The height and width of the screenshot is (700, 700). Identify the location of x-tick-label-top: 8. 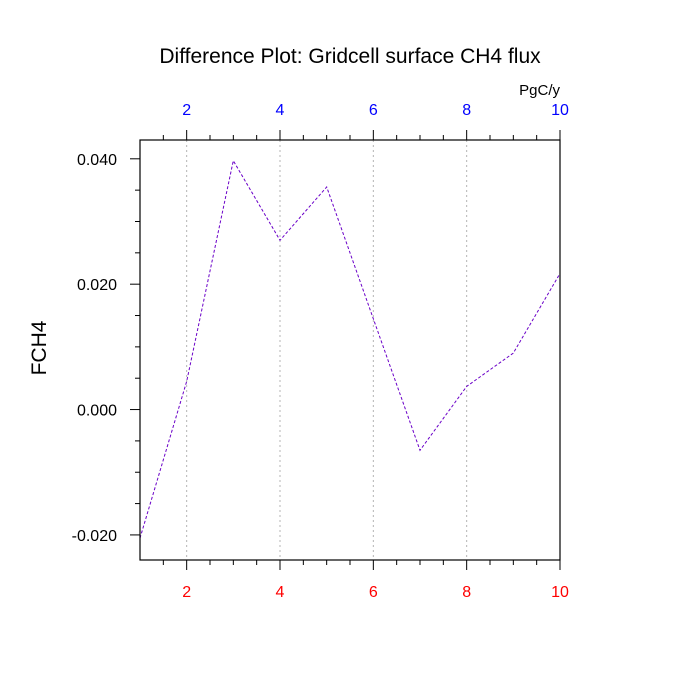
(466, 110).